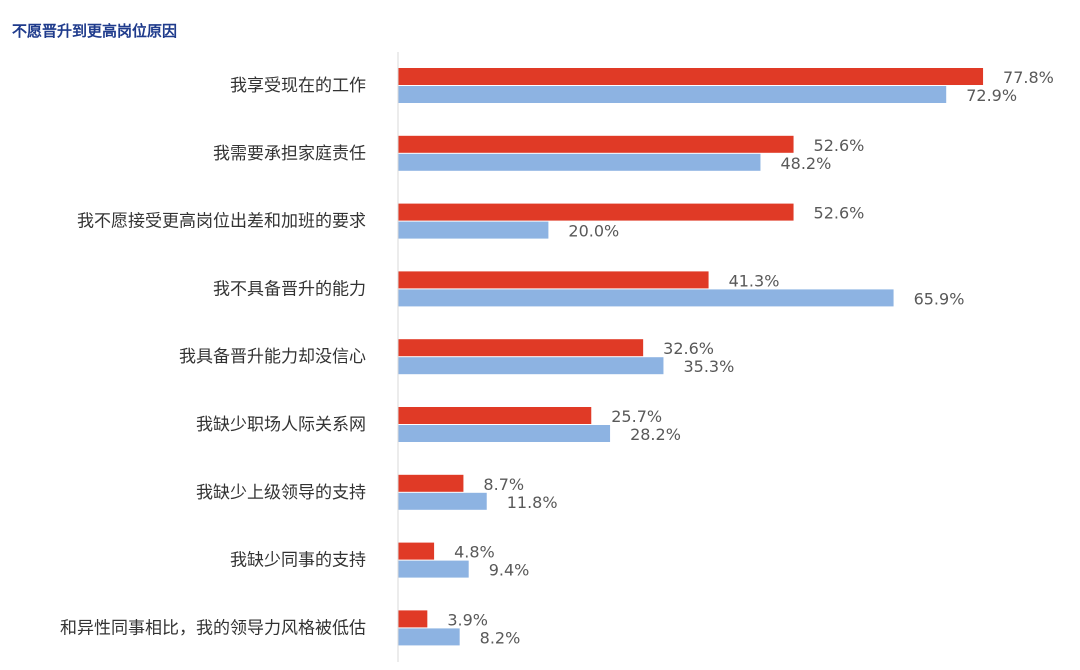 The width and height of the screenshot is (1080, 670). Describe the element at coordinates (509, 570) in the screenshot. I see `value-label: 9.4%` at that location.